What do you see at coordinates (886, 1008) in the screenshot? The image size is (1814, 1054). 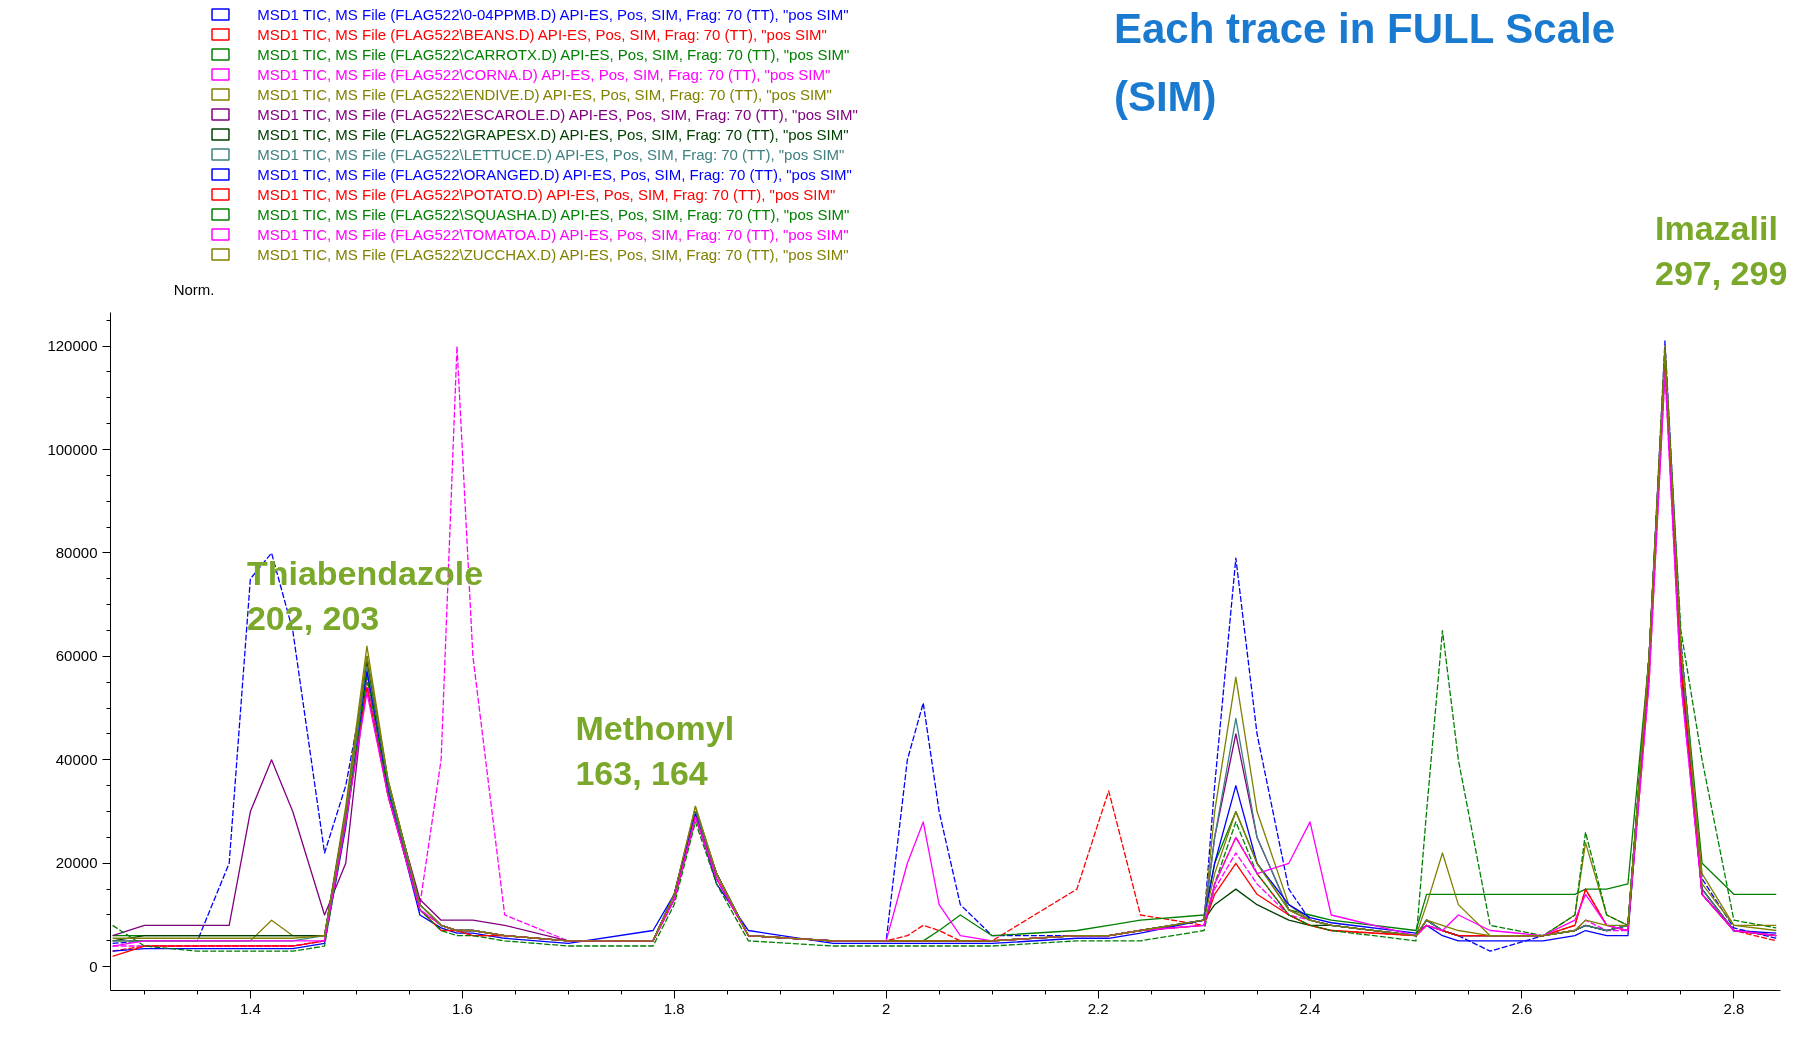 I see `x-tick-label: 2` at bounding box center [886, 1008].